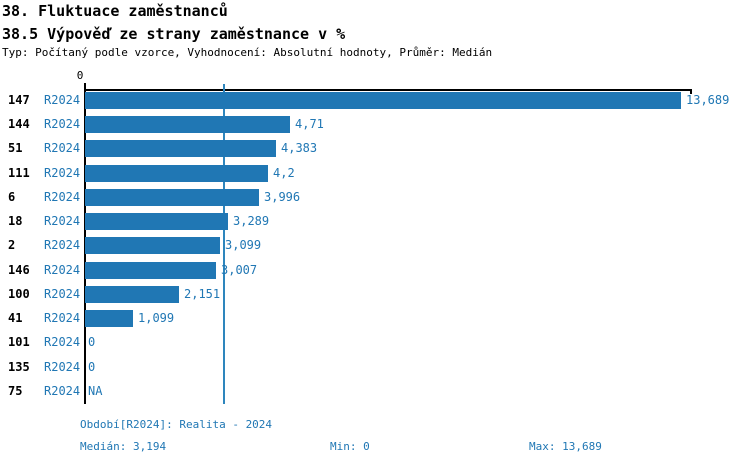 Image resolution: width=750 pixels, height=464 pixels. I want to click on row-id-label: 144, so click(19, 124).